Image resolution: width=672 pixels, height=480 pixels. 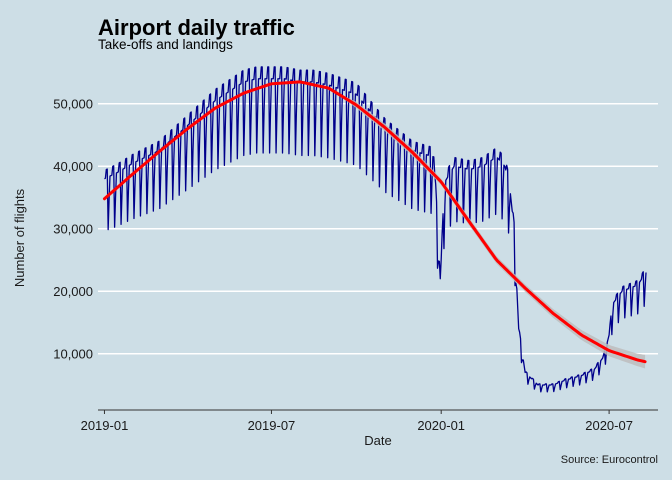 I want to click on x-tick-label: 2020-01, so click(x=441, y=425).